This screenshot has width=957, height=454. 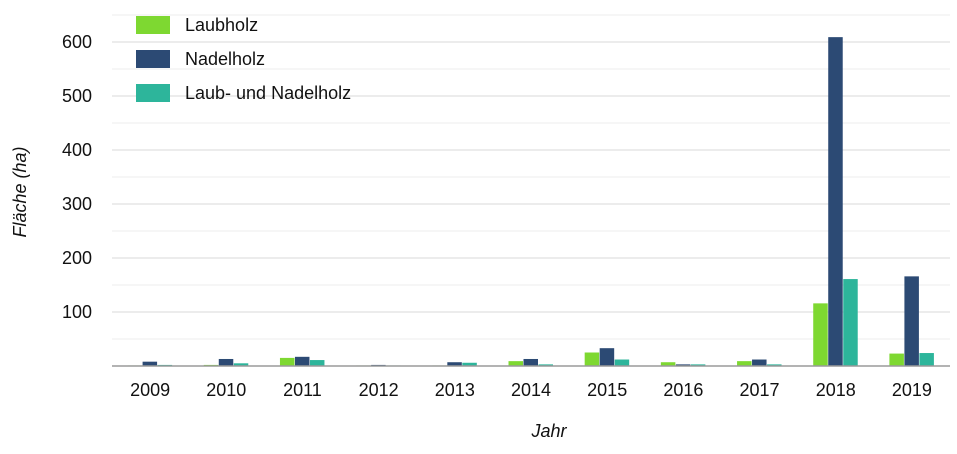 What do you see at coordinates (150, 363) in the screenshot?
I see `bar-nadelholz-2009` at bounding box center [150, 363].